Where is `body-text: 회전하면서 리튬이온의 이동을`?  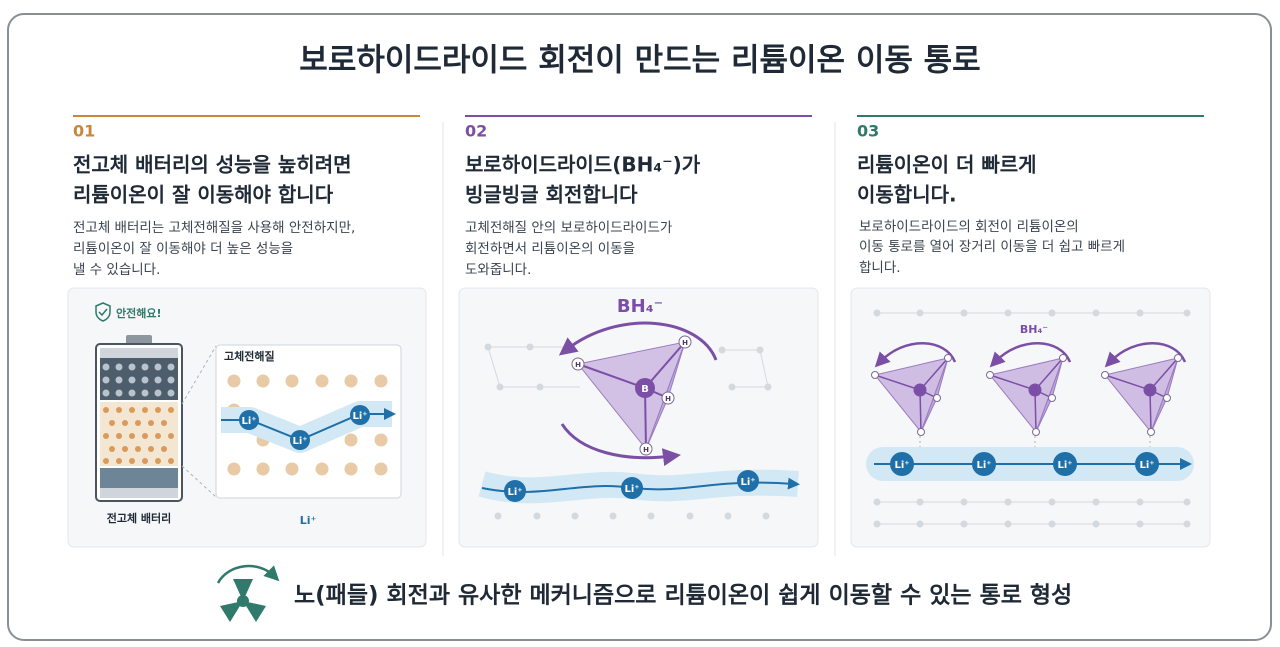 body-text: 회전하면서 리튬이온의 이동을 is located at coordinates (550, 249).